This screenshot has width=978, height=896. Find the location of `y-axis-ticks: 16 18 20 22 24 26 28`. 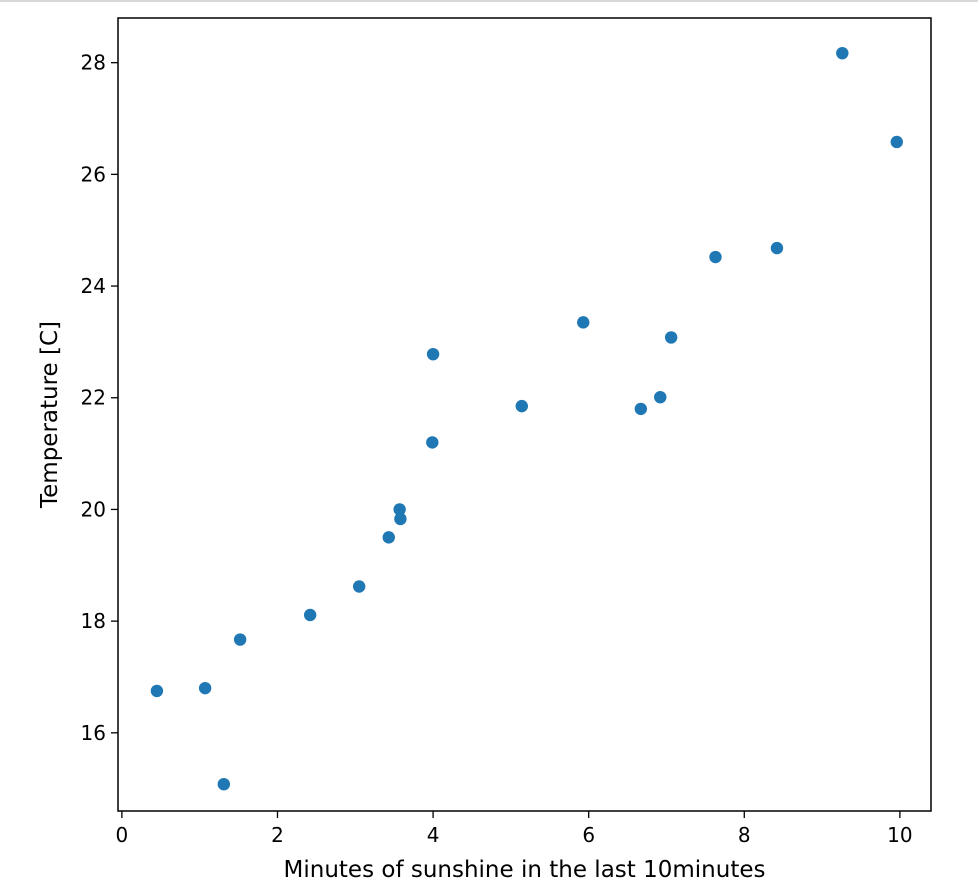

y-axis-ticks: 16 18 20 22 24 26 28 is located at coordinates (99, 398).